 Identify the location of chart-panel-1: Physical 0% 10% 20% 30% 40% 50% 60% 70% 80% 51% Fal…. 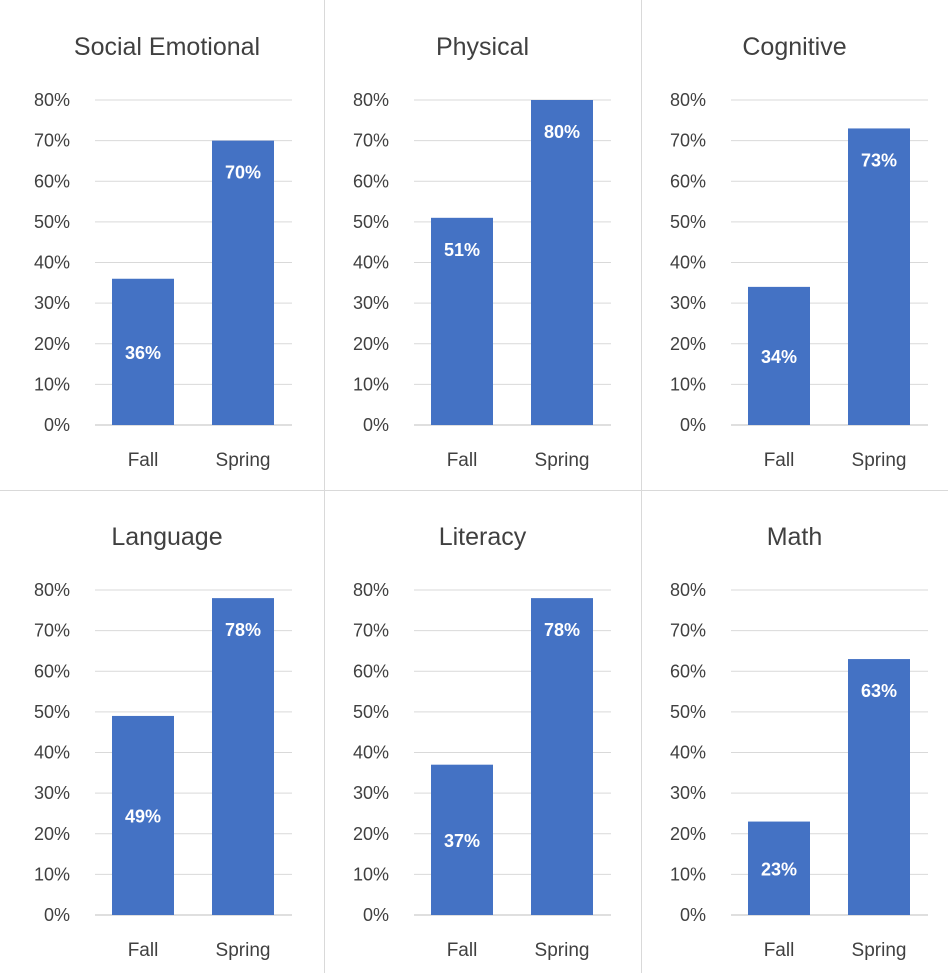
(482, 252).